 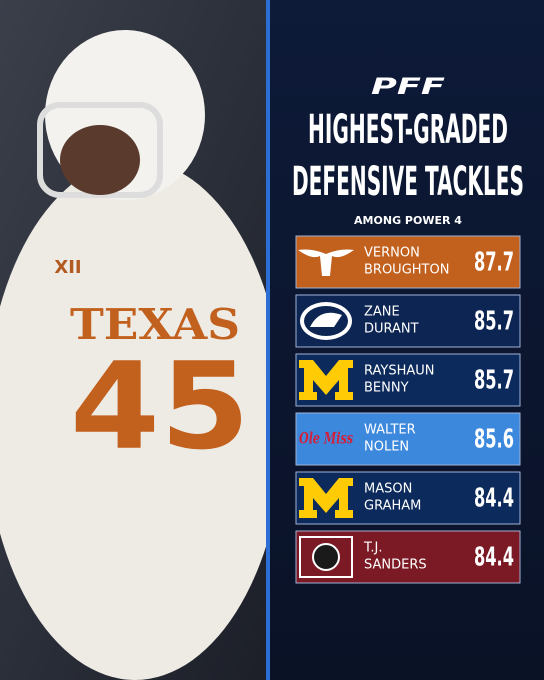 I want to click on row: Ole Miss WALTER NOLEN 85.6, so click(x=408, y=439).